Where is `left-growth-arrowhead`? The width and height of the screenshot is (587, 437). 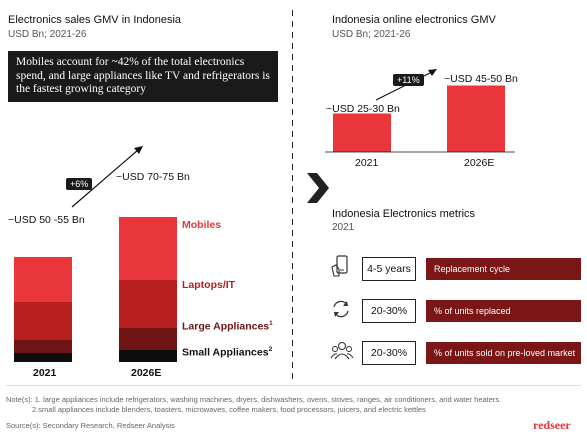
left-growth-arrowhead is located at coordinates (138, 150).